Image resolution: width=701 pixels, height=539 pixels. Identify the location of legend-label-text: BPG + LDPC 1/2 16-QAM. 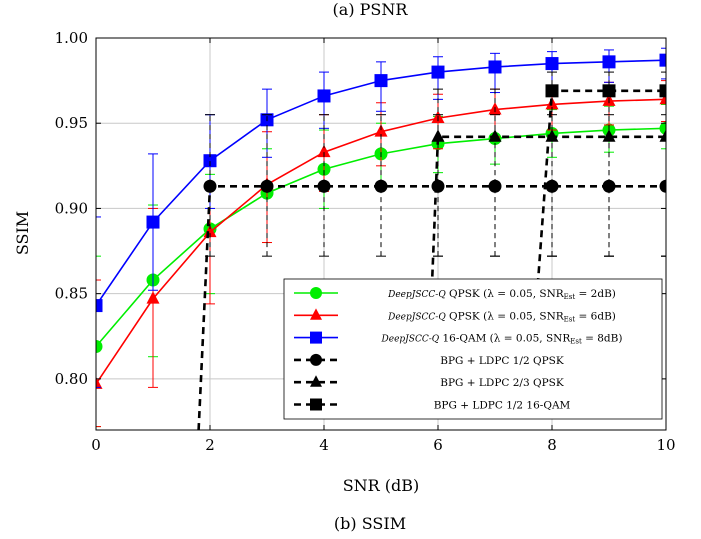
(502, 406).